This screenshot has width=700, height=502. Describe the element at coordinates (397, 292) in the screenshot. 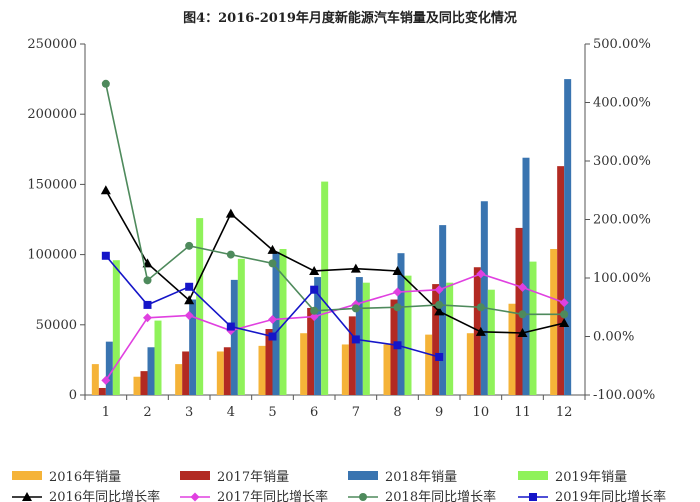

I see `point-2017年同比增长率-8` at that location.